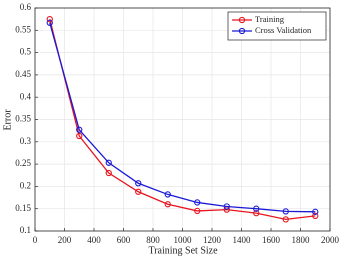 The height and width of the screenshot is (258, 339). I want to click on y-tick-label: 0.25, so click(23, 163).